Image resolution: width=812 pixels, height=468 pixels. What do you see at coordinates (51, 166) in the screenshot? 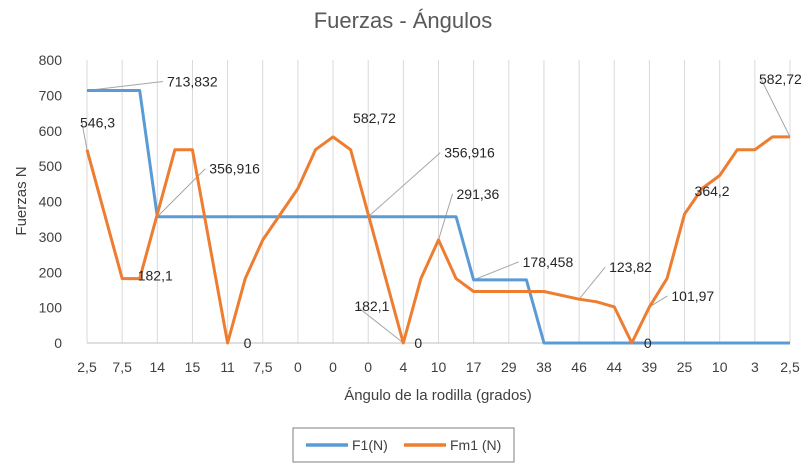
I see `y-tick-label: 500` at bounding box center [51, 166].